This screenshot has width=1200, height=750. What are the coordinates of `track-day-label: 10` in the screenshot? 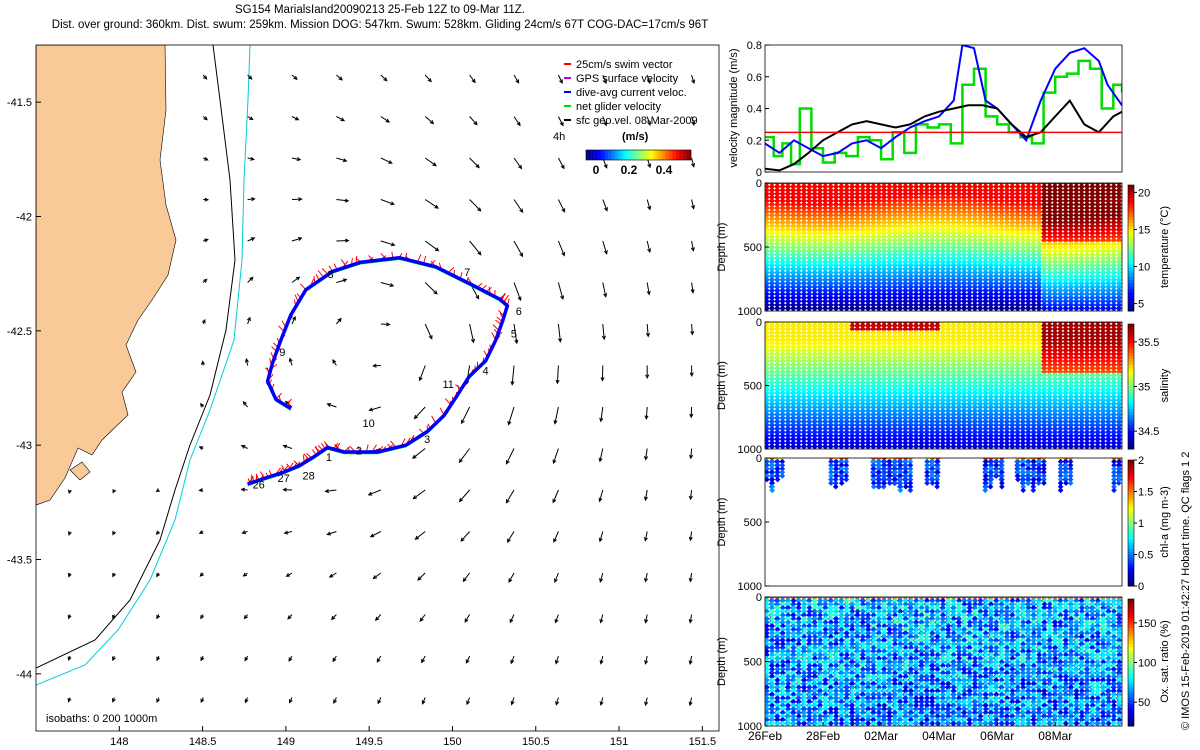 It's located at (369, 424).